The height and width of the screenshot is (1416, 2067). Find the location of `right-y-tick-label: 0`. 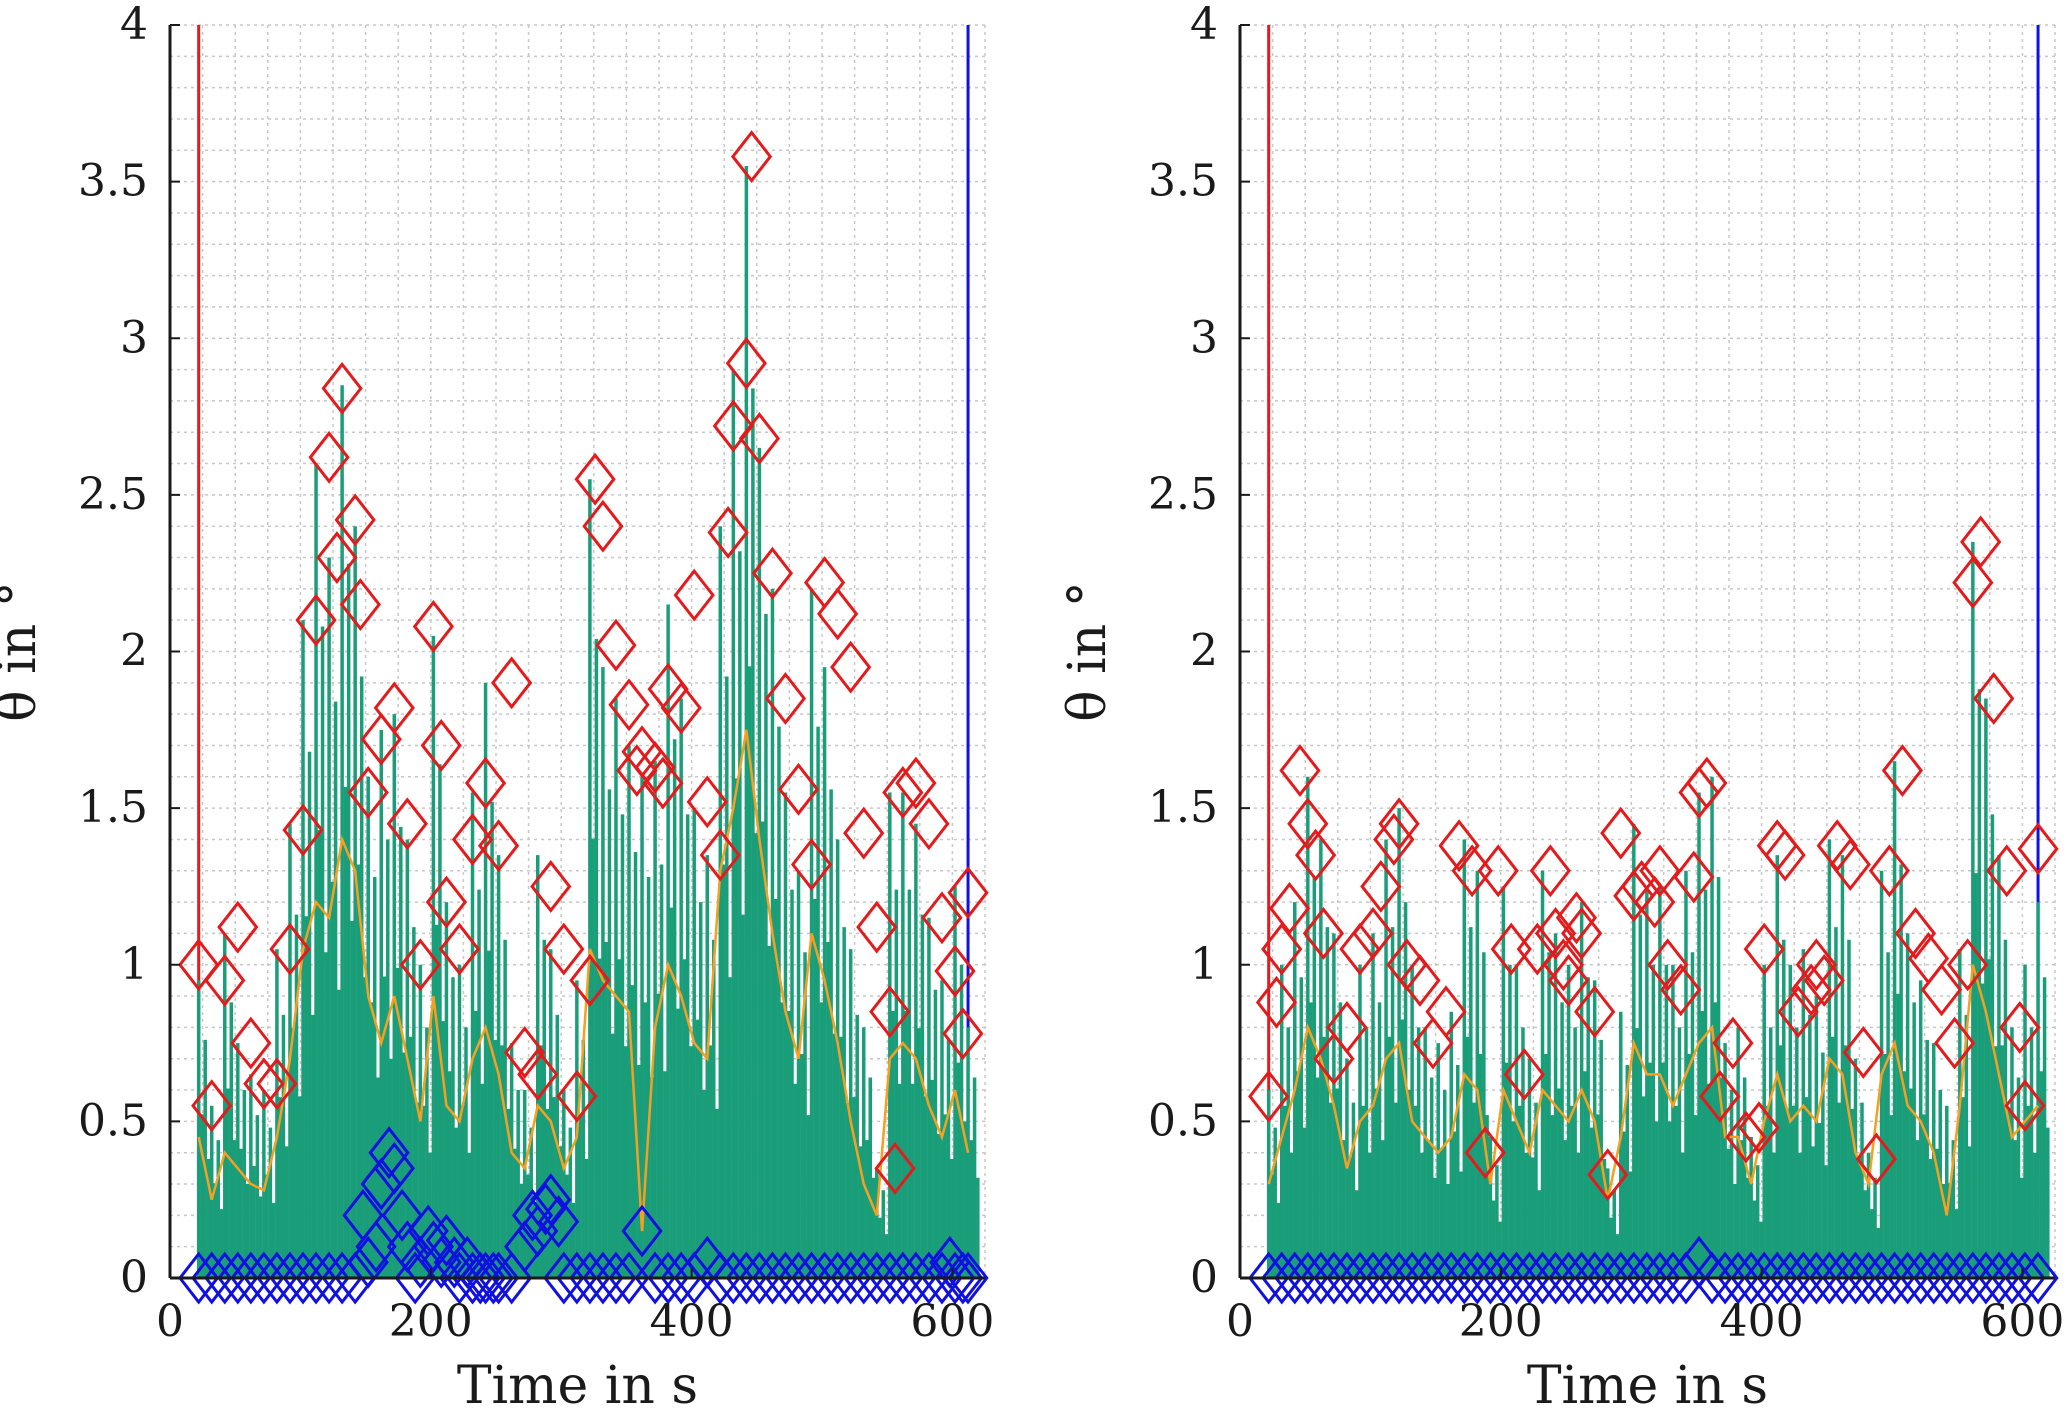

right-y-tick-label: 0 is located at coordinates (1204, 1277).